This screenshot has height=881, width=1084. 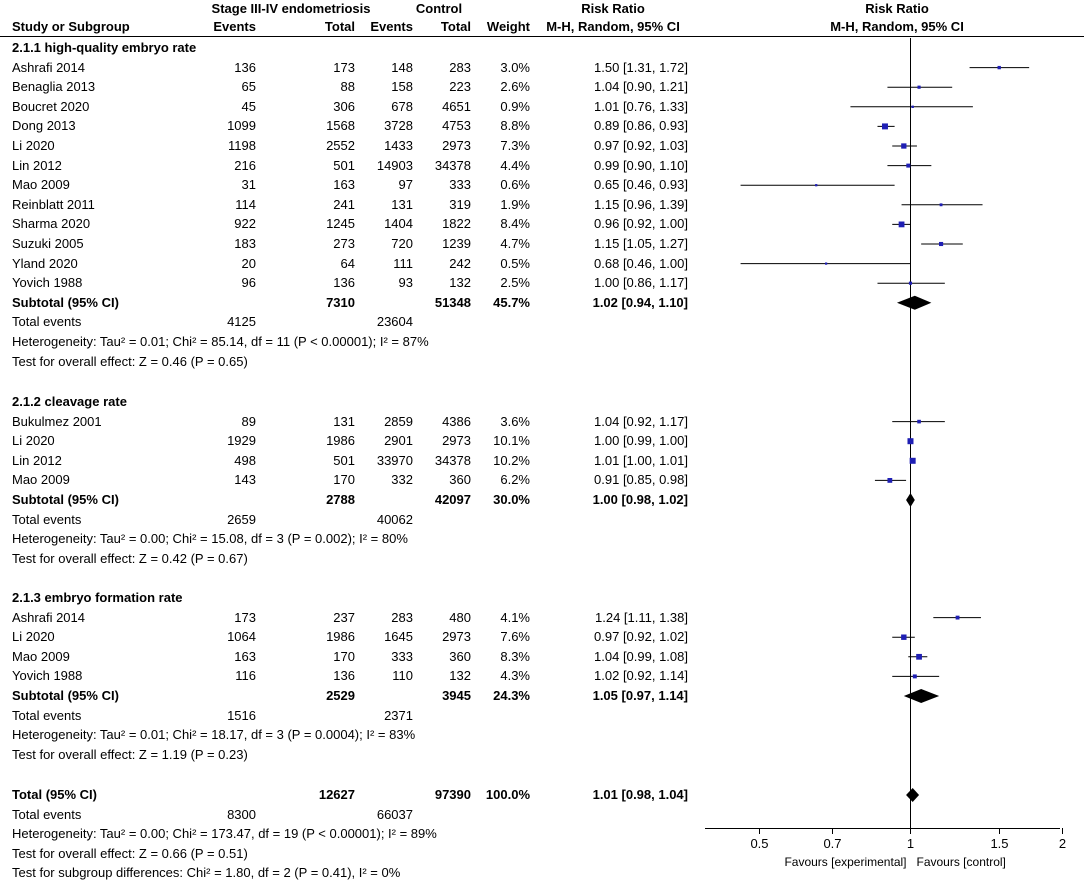 What do you see at coordinates (241, 441) in the screenshot?
I see `events1-cell: 1929` at bounding box center [241, 441].